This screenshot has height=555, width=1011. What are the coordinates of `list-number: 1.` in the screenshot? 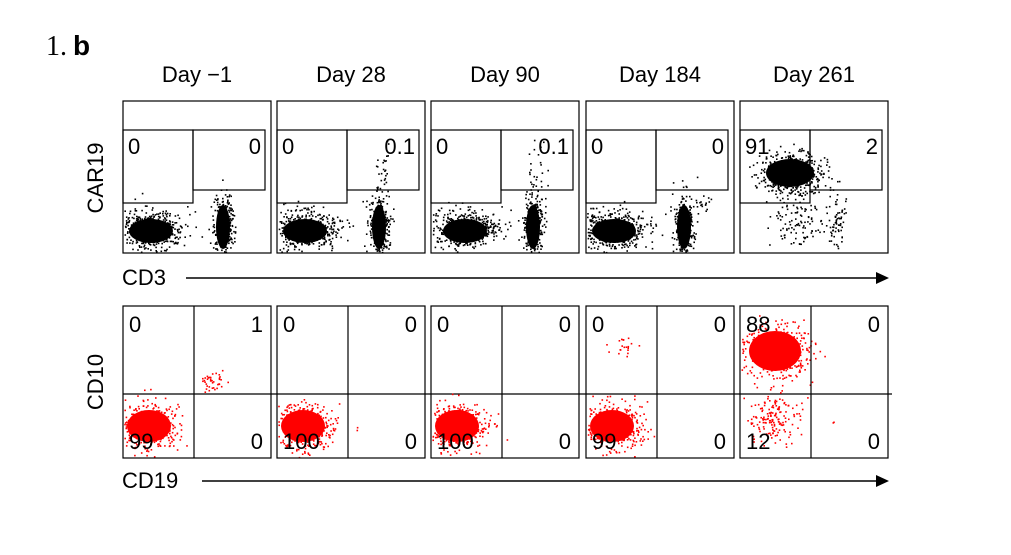 It's located at (56, 46).